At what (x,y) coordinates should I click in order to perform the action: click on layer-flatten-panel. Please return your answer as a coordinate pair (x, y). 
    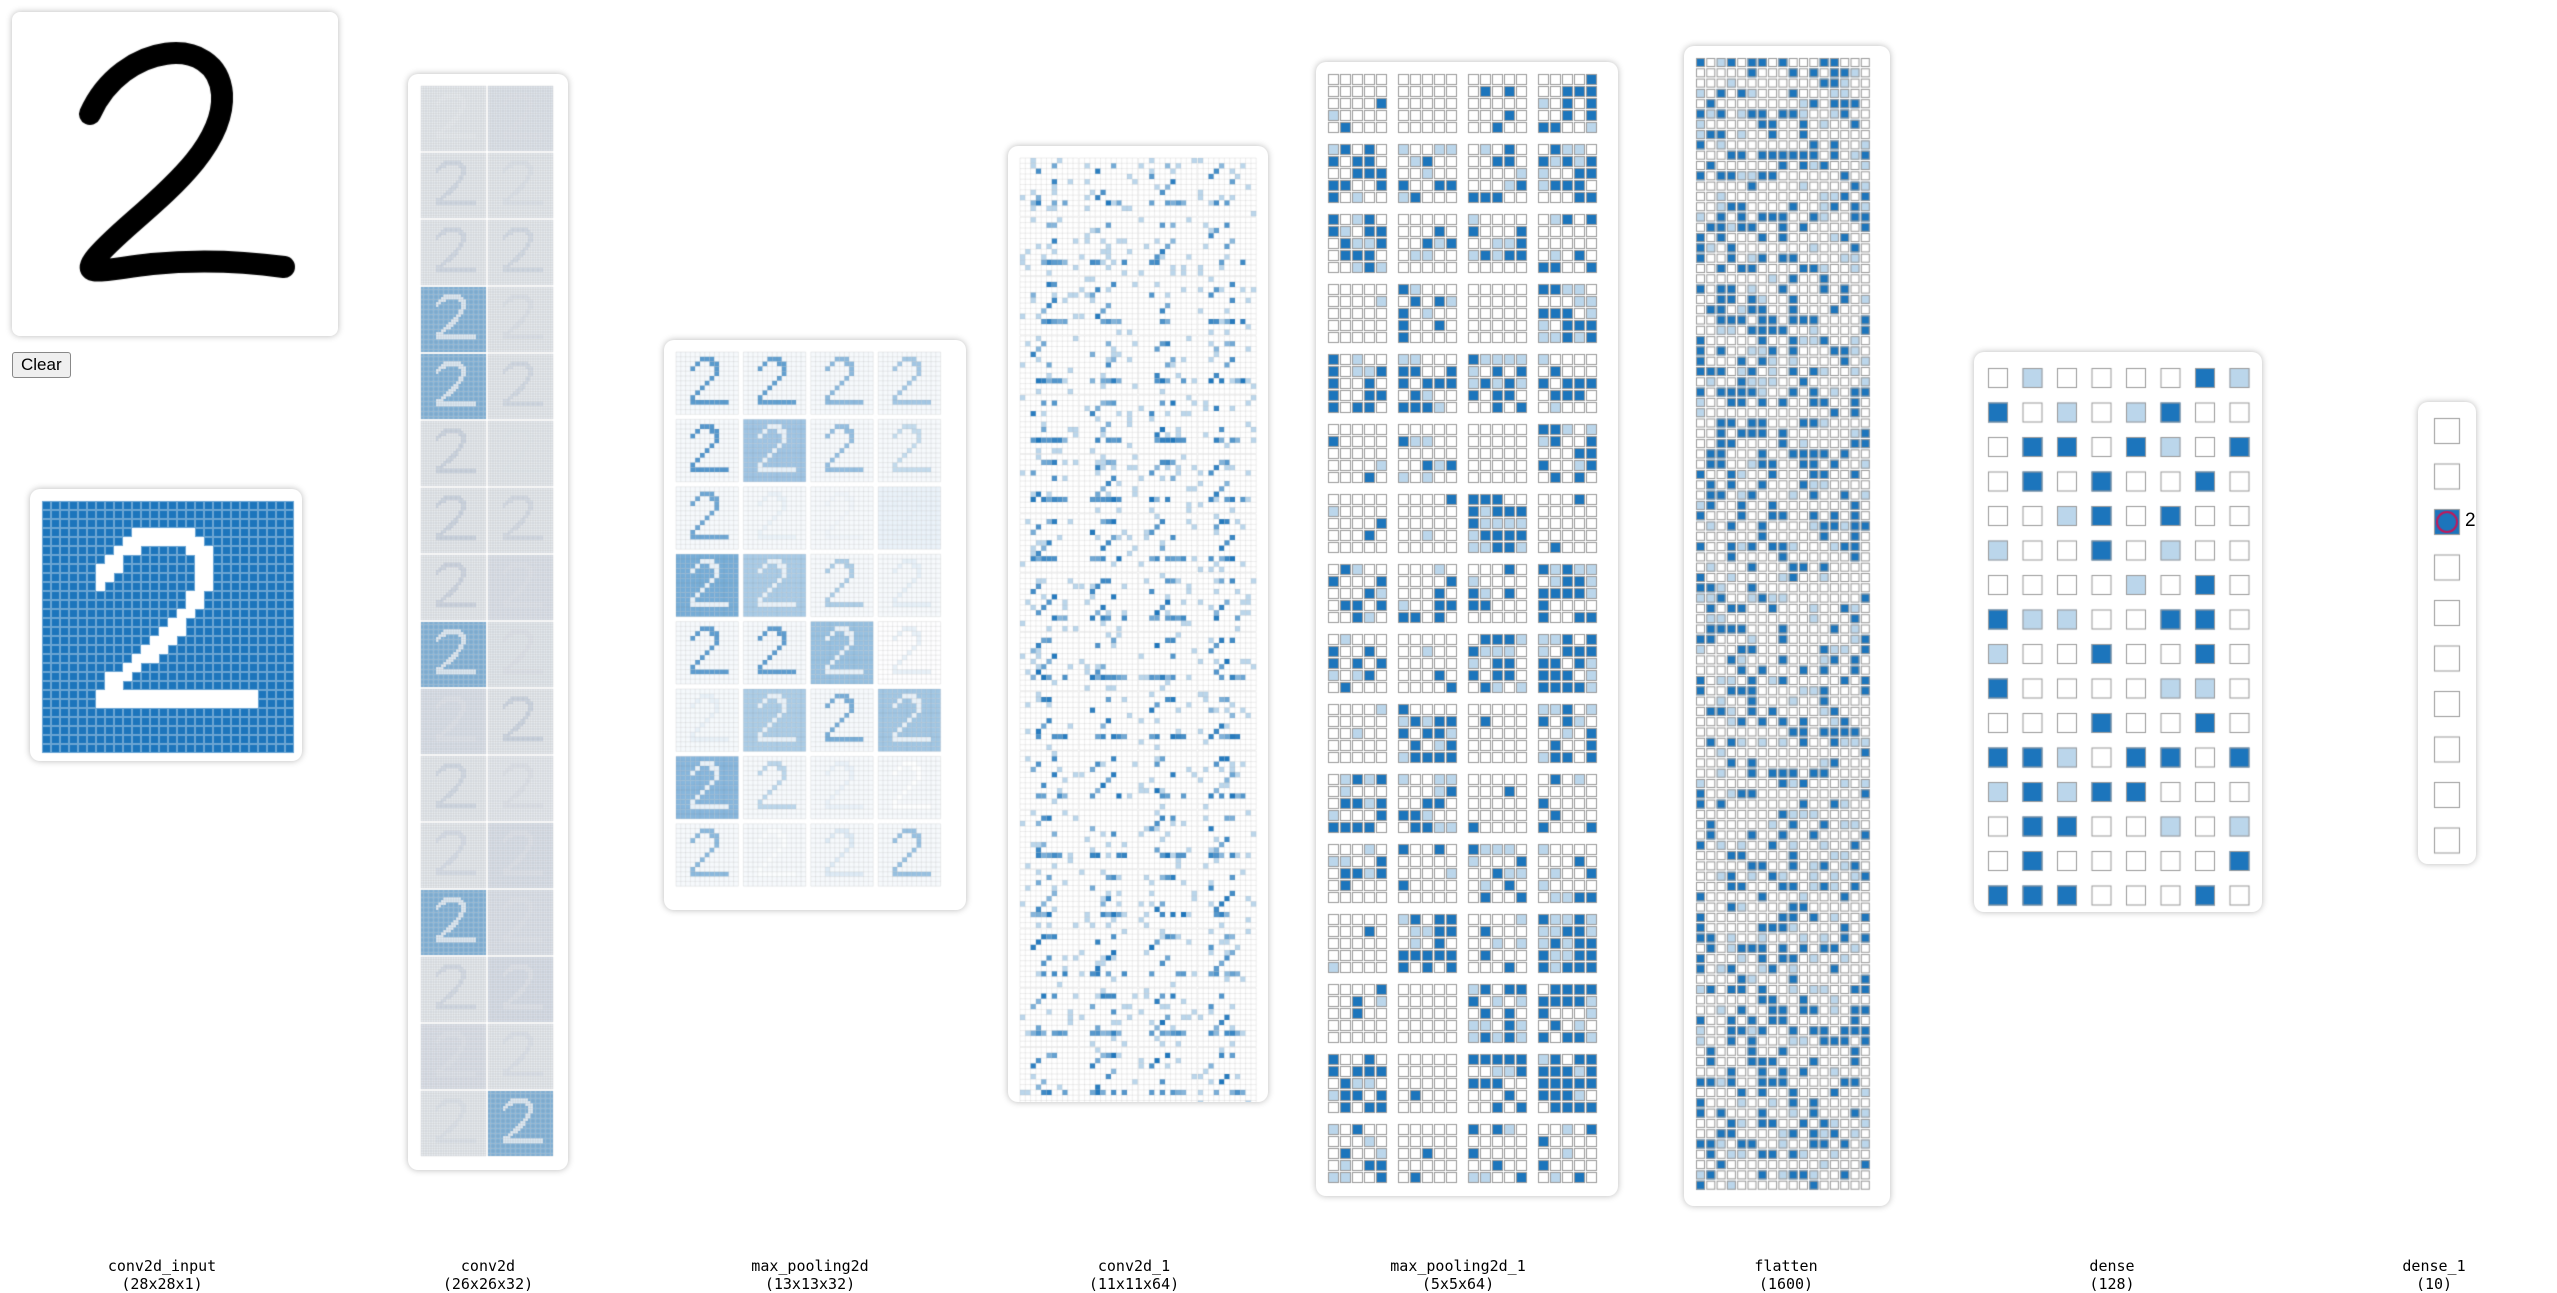
    Looking at the image, I should click on (1787, 626).